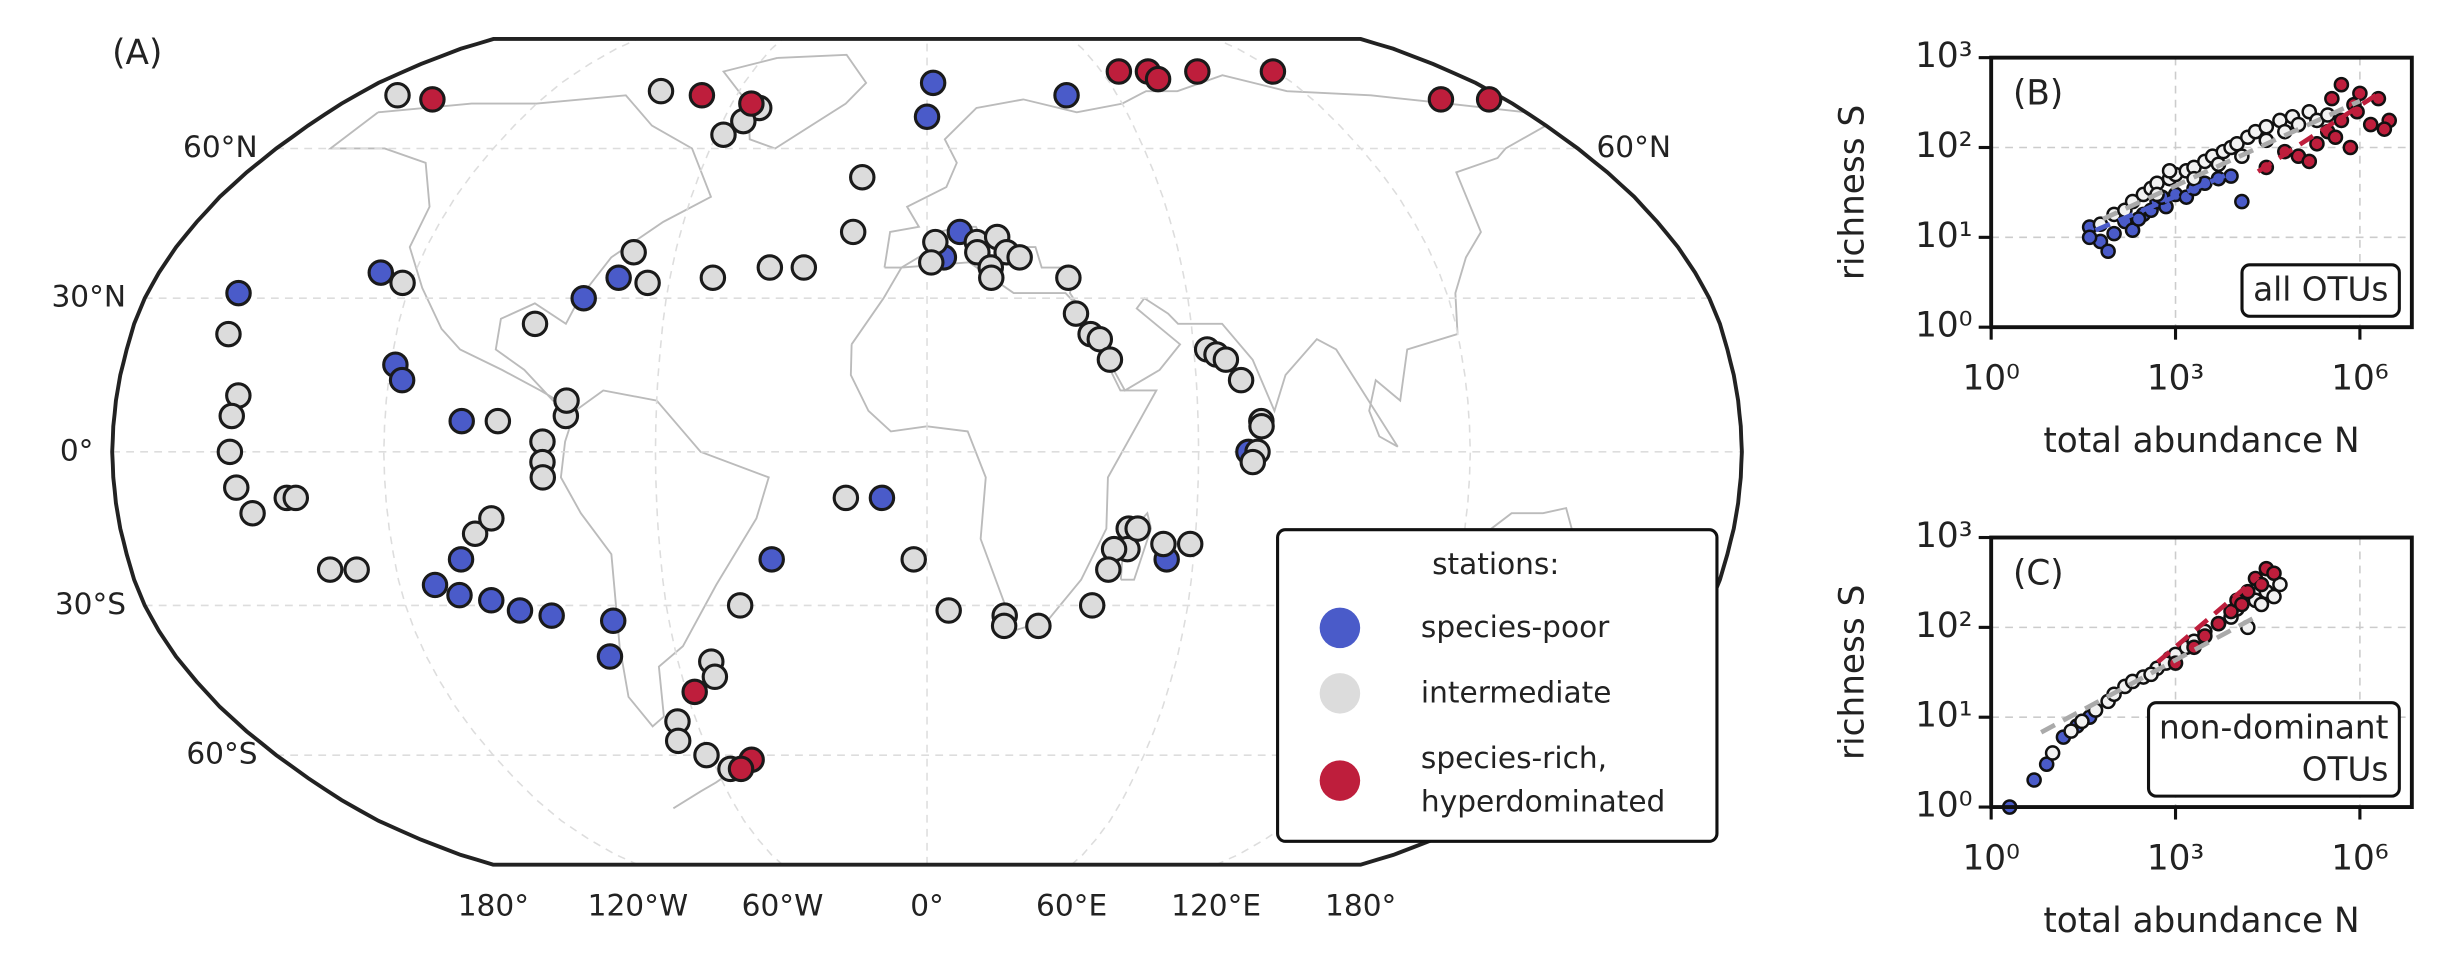 This screenshot has width=2443, height=980. I want to click on x-tick-label: 180°, so click(493, 905).